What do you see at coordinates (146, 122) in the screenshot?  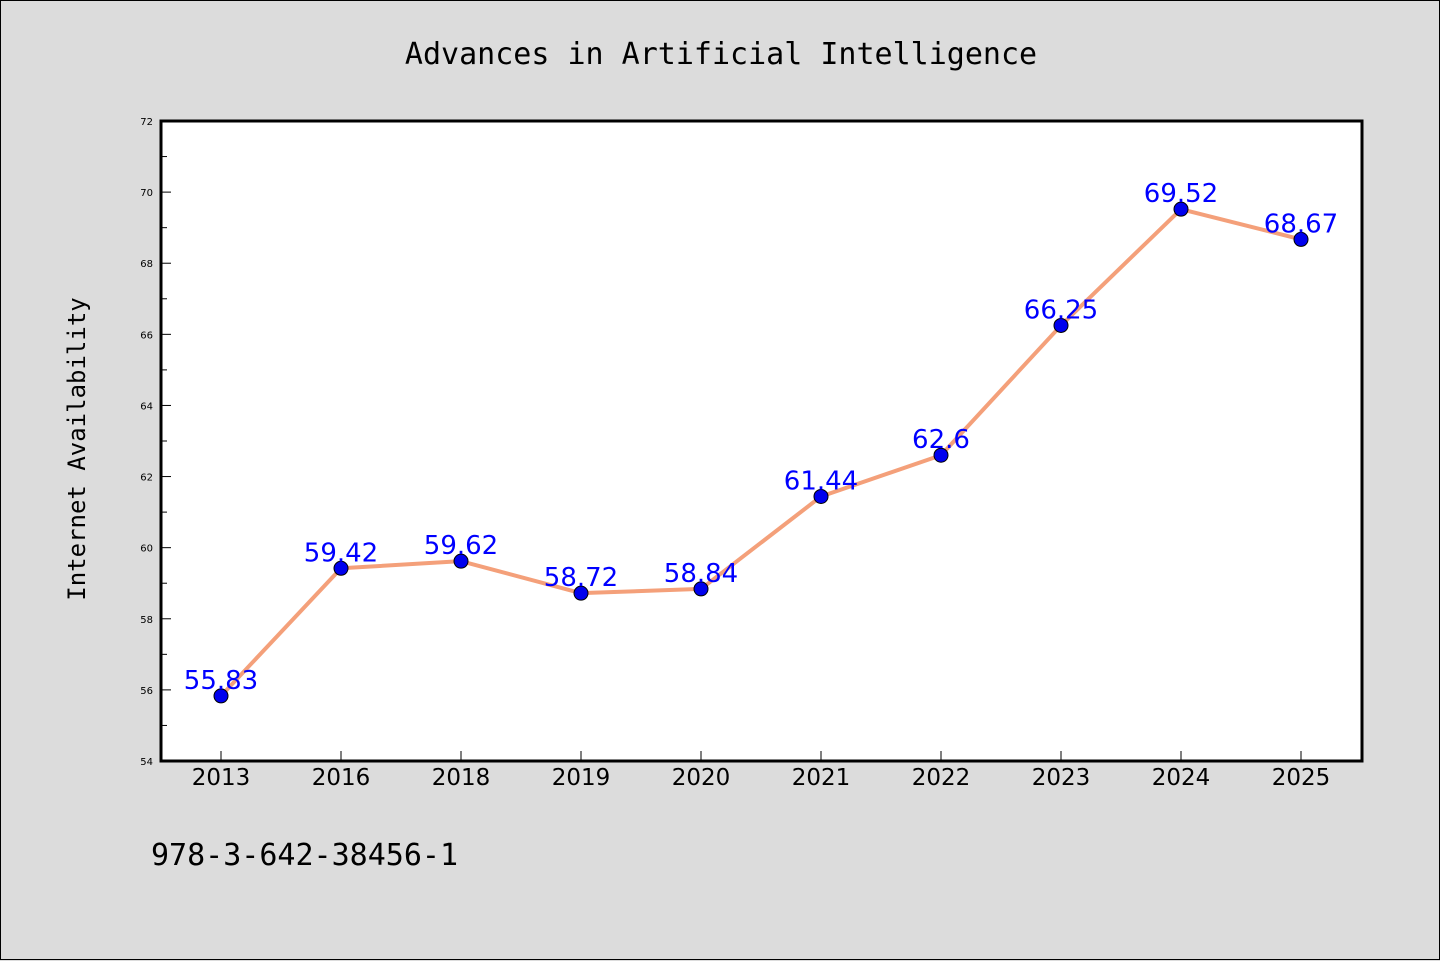 I see `y-tick-label: 72` at bounding box center [146, 122].